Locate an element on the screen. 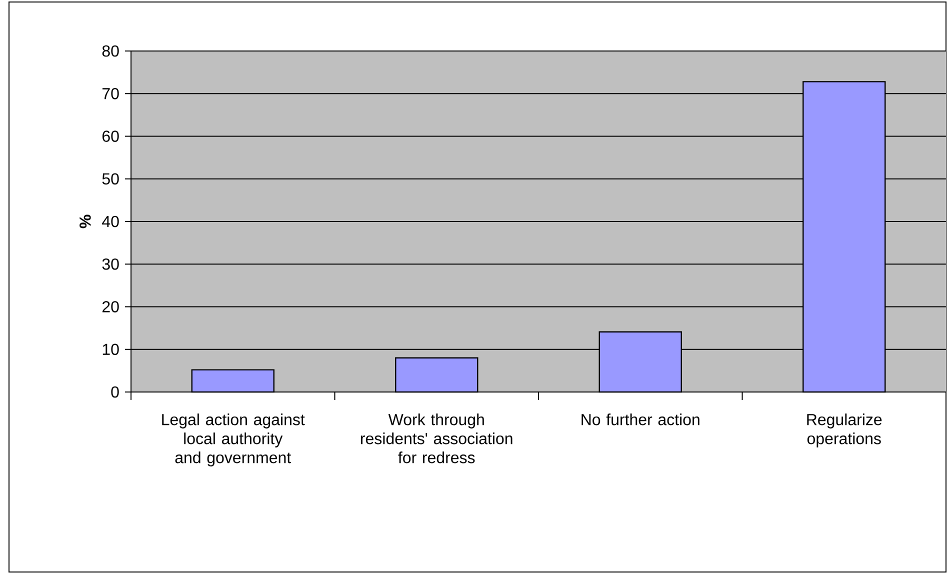  y-axis-title: % is located at coordinates (85, 221).